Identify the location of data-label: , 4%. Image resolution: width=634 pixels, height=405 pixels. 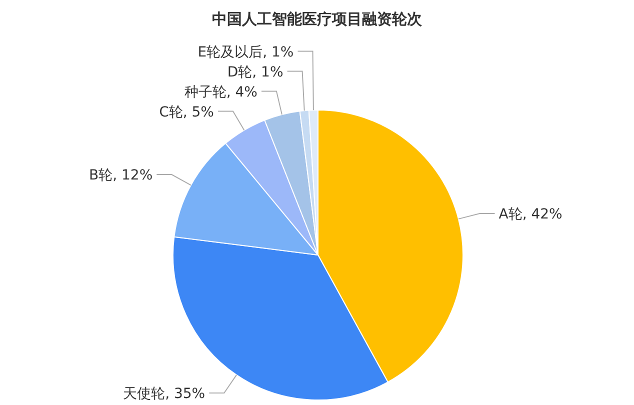
(242, 92).